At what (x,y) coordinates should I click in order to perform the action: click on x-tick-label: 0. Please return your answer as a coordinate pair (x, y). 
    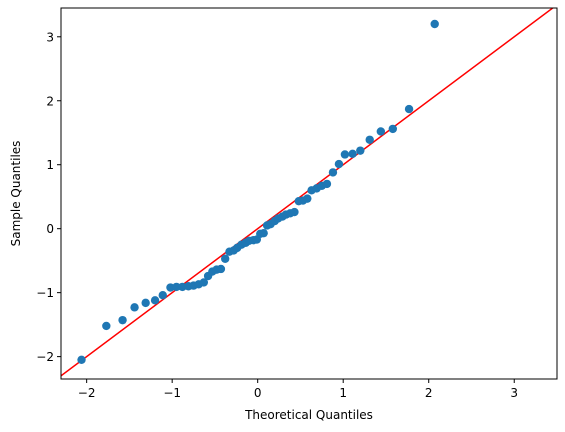
    Looking at the image, I should click on (258, 393).